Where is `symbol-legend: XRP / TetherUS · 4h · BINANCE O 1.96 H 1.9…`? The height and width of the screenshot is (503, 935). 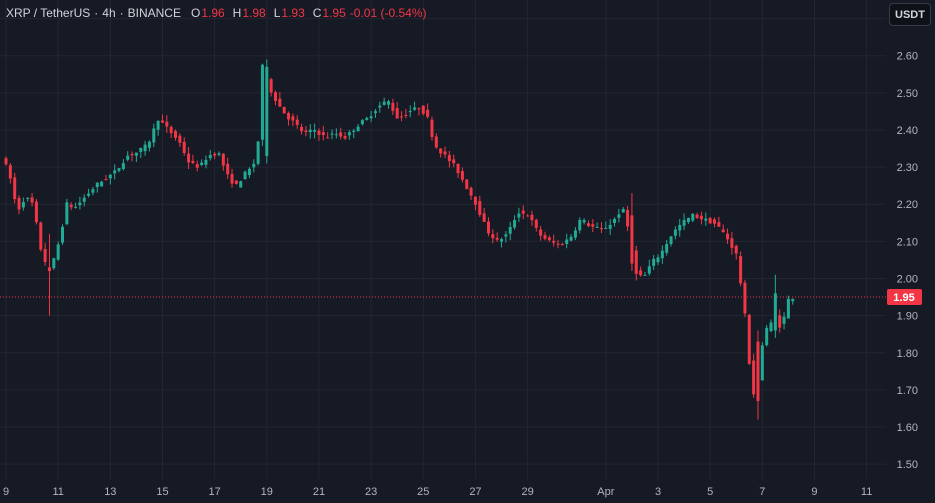 symbol-legend: XRP / TetherUS · 4h · BINANCE O 1.96 H 1.9… is located at coordinates (216, 13).